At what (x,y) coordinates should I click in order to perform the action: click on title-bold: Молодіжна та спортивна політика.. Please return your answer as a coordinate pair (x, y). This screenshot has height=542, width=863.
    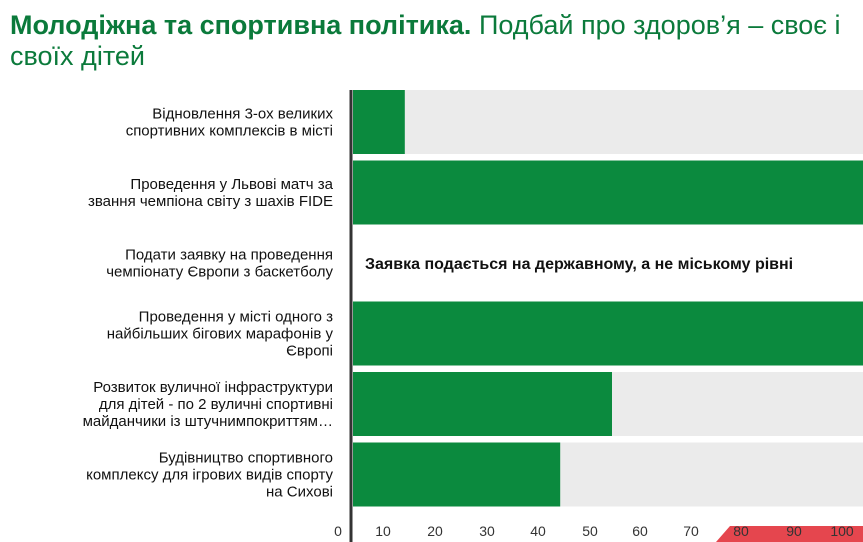
    Looking at the image, I should click on (241, 25).